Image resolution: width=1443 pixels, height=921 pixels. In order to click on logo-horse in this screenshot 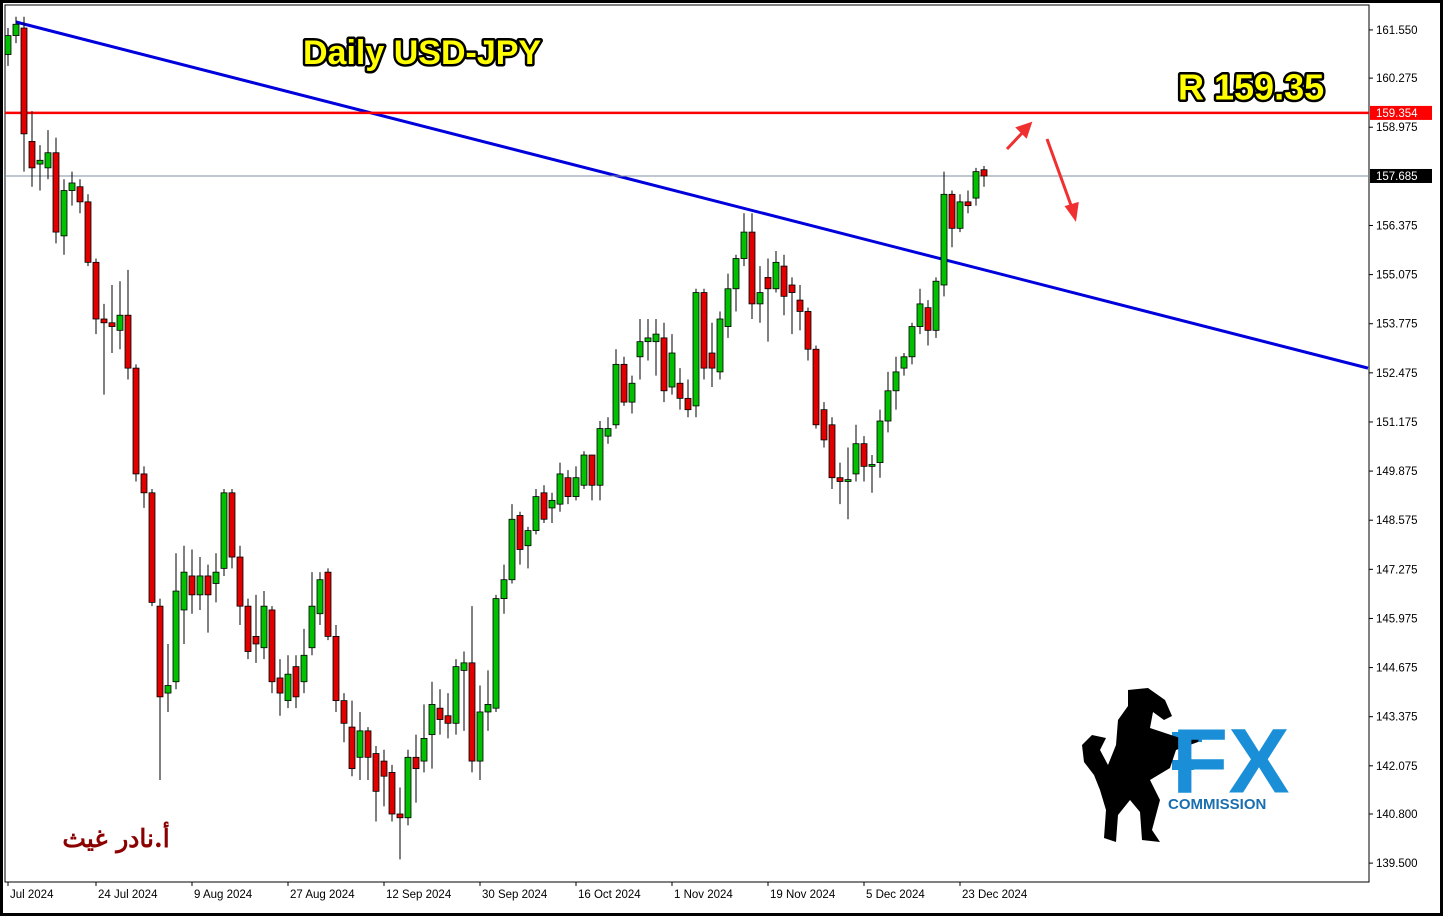, I will do `click(1141, 765)`.